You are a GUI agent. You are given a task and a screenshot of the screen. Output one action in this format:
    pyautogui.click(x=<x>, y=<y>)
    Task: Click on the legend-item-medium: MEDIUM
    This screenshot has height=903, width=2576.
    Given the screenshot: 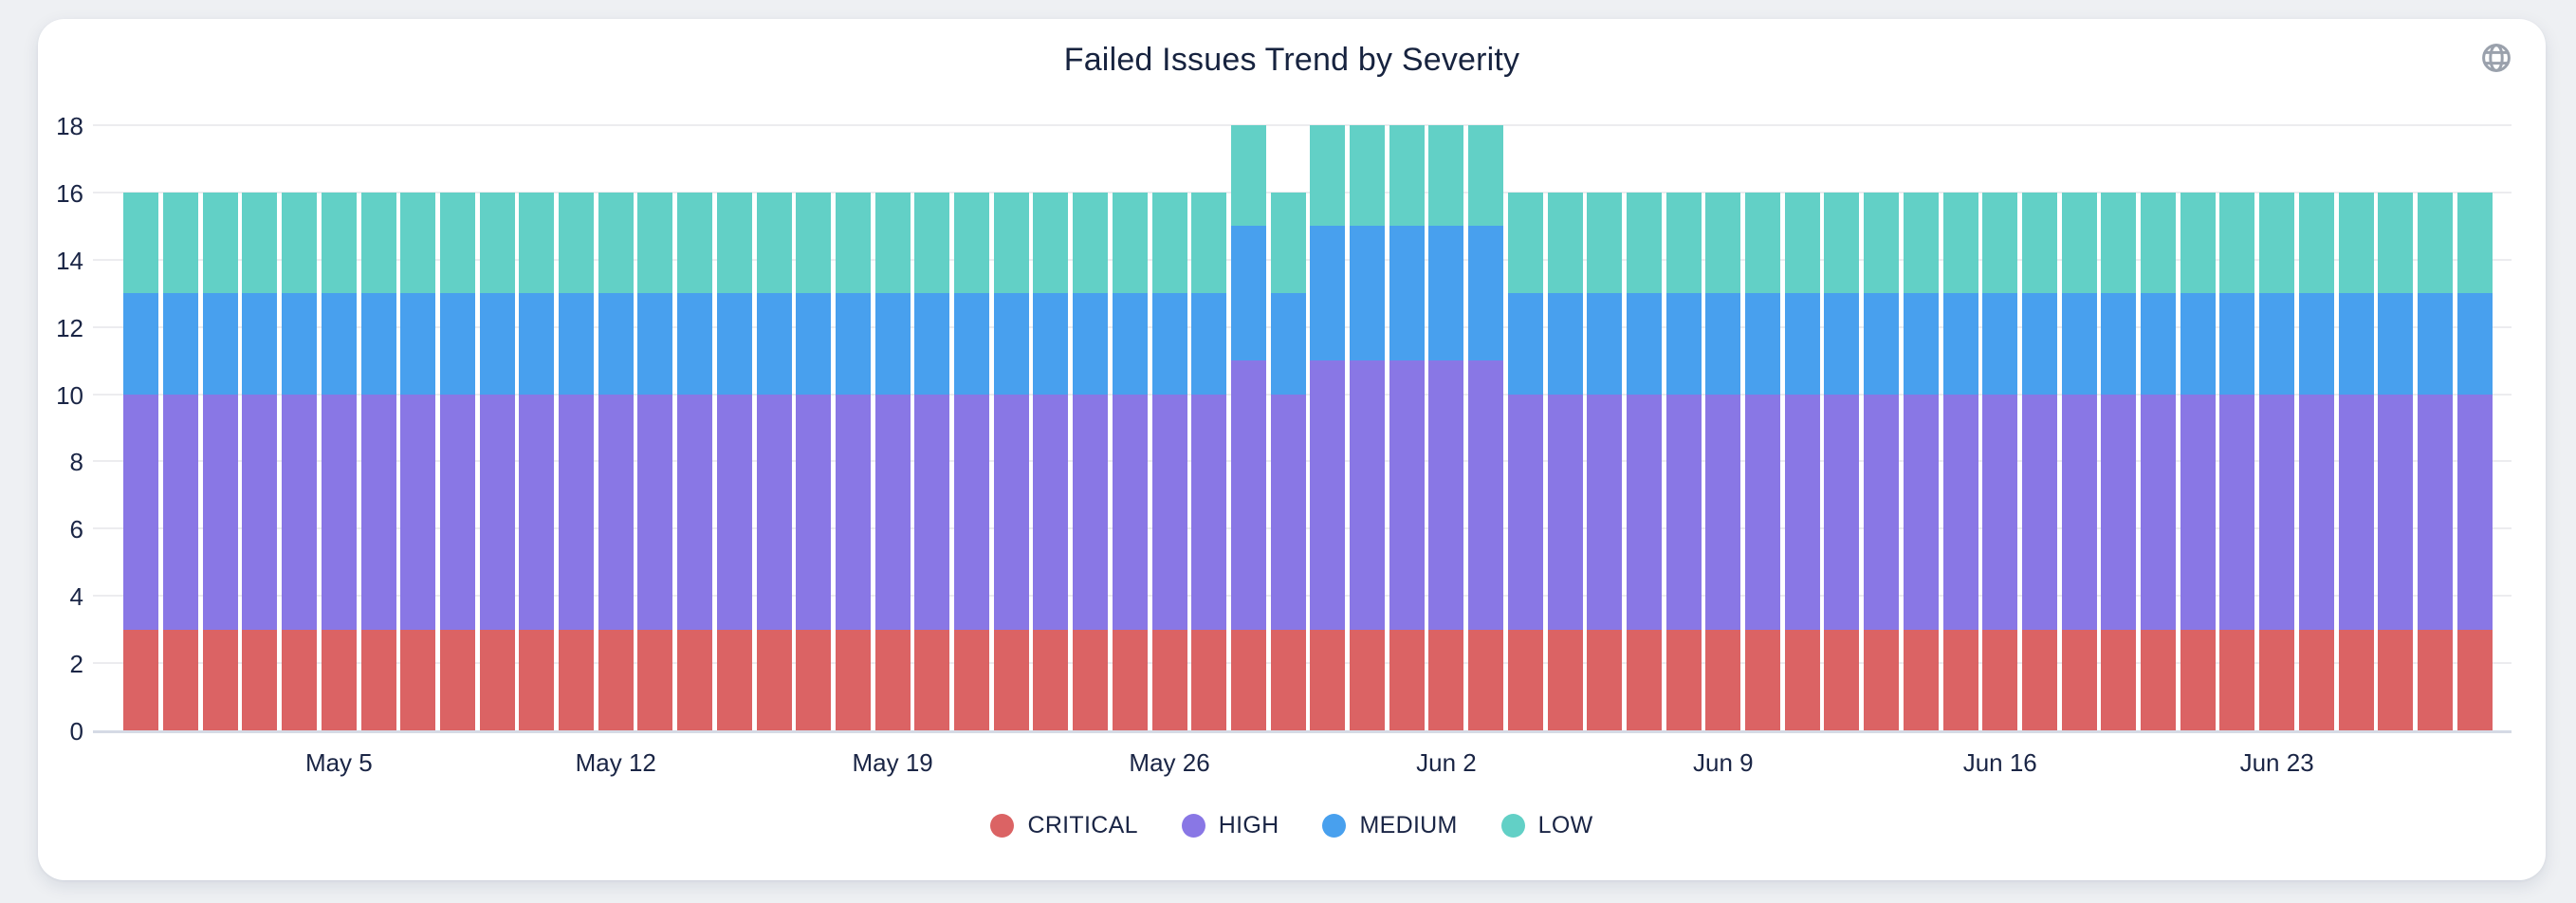 What is the action you would take?
    pyautogui.click(x=1389, y=825)
    